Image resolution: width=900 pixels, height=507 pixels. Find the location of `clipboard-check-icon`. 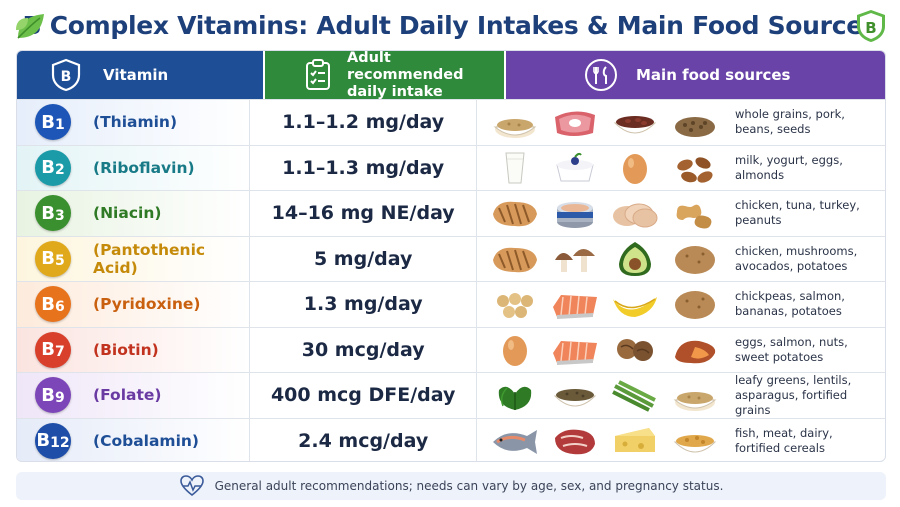

clipboard-check-icon is located at coordinates (318, 74).